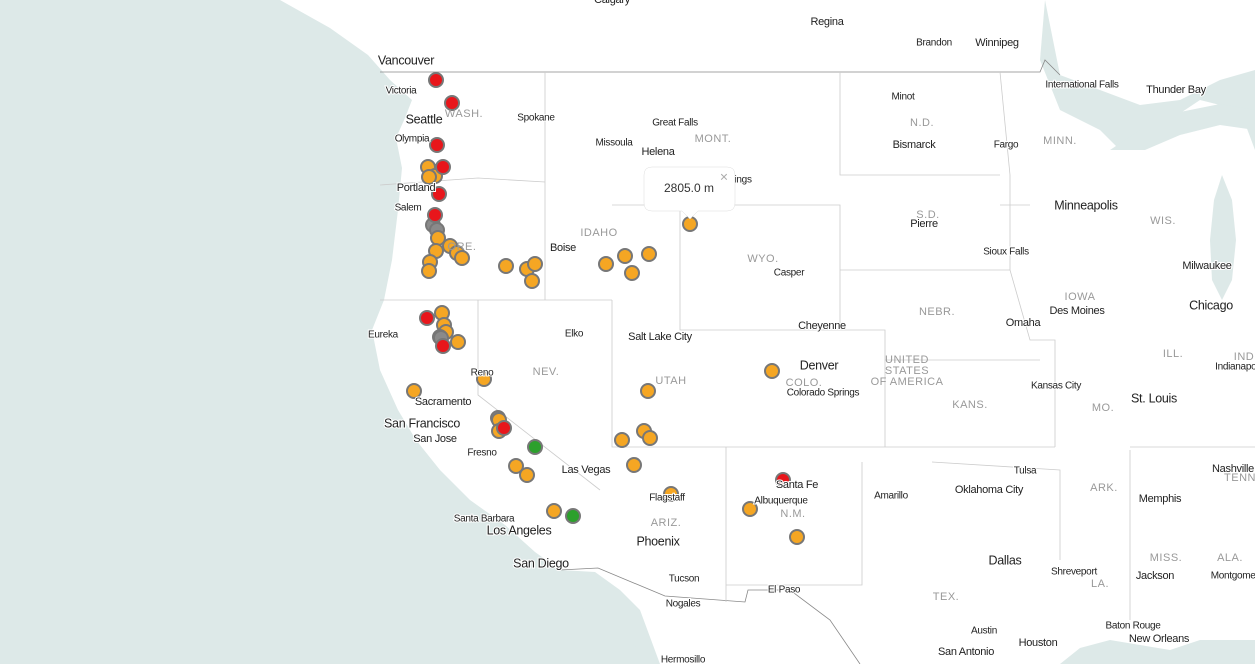 This screenshot has width=1255, height=664. What do you see at coordinates (546, 372) in the screenshot?
I see `region-label: NEV.` at bounding box center [546, 372].